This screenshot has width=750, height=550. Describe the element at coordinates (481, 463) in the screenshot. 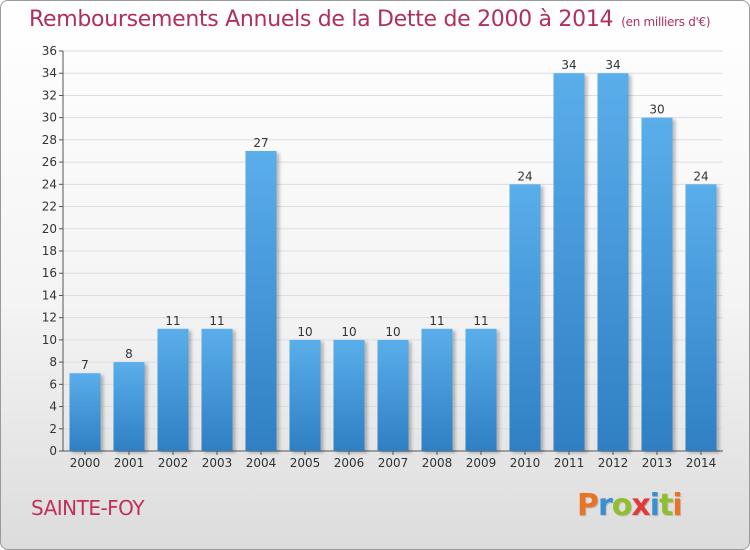

I see `x-tick-label: 2009` at that location.